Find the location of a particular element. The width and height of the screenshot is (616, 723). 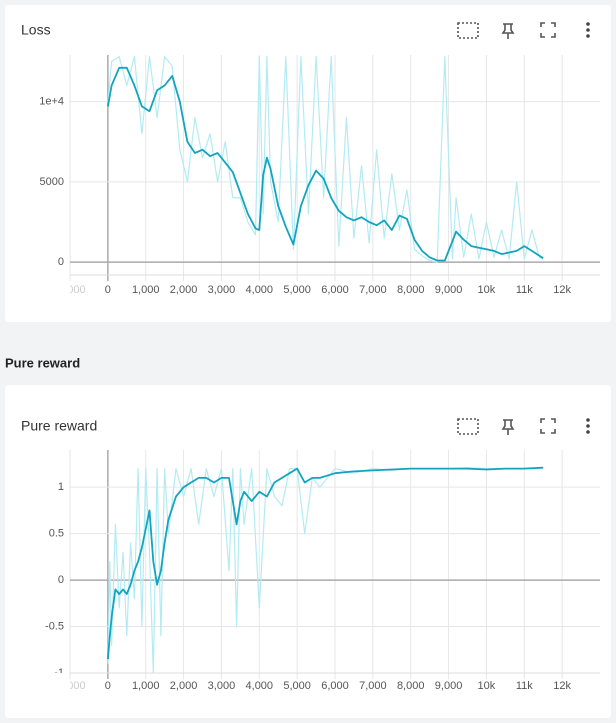

y-tick-label: 1e+4 is located at coordinates (51, 101).